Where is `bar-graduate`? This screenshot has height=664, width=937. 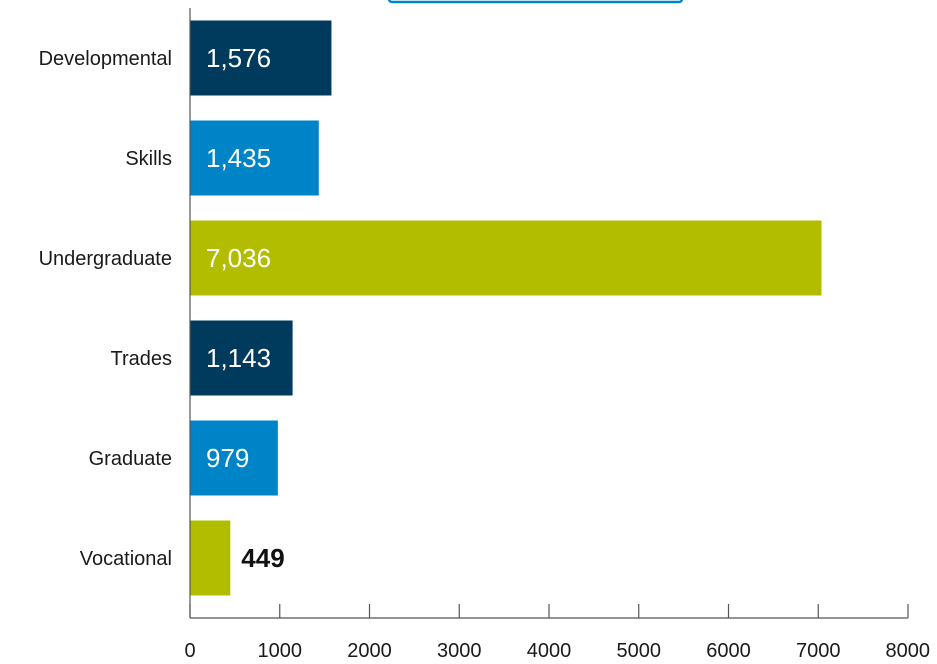
bar-graduate is located at coordinates (234, 458).